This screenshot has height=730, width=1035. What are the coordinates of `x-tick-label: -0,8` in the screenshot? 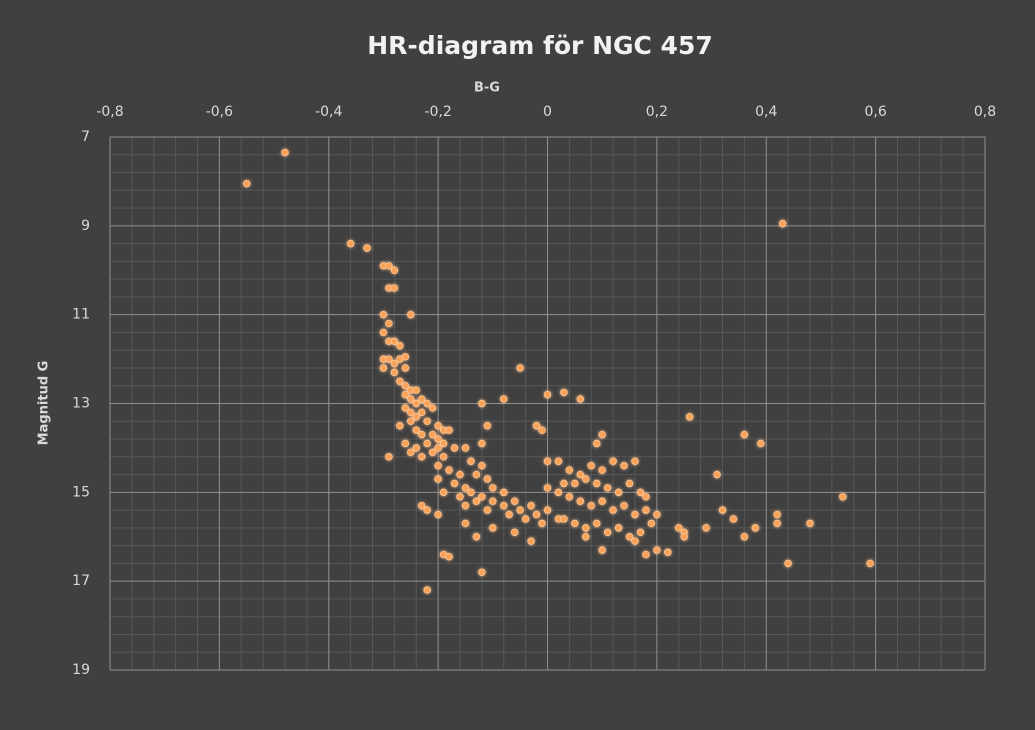 It's located at (109, 112).